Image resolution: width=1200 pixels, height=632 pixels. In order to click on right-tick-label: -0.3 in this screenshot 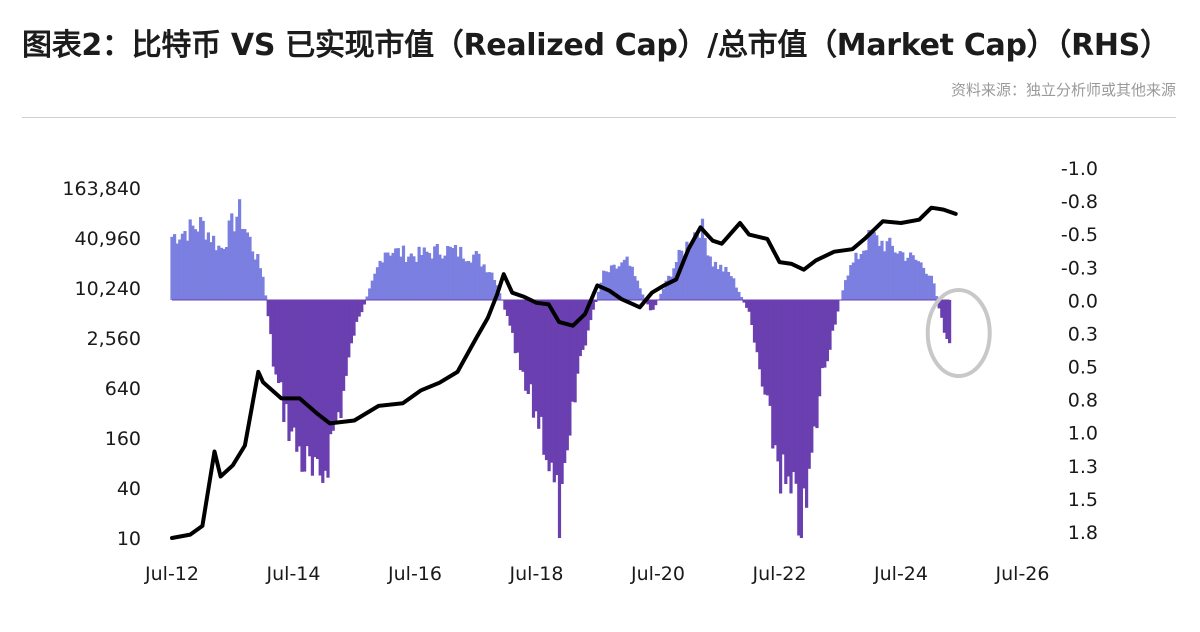, I will do `click(1079, 268)`.